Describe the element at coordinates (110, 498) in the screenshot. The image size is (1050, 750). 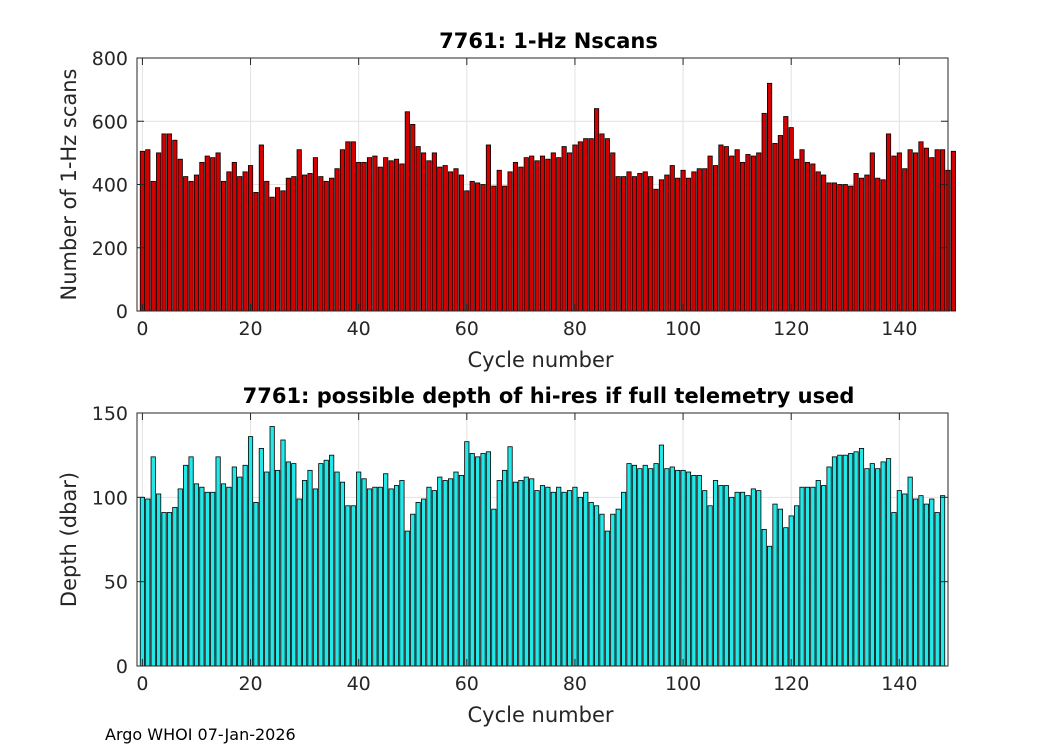
I see `y-tick-label: 100` at that location.